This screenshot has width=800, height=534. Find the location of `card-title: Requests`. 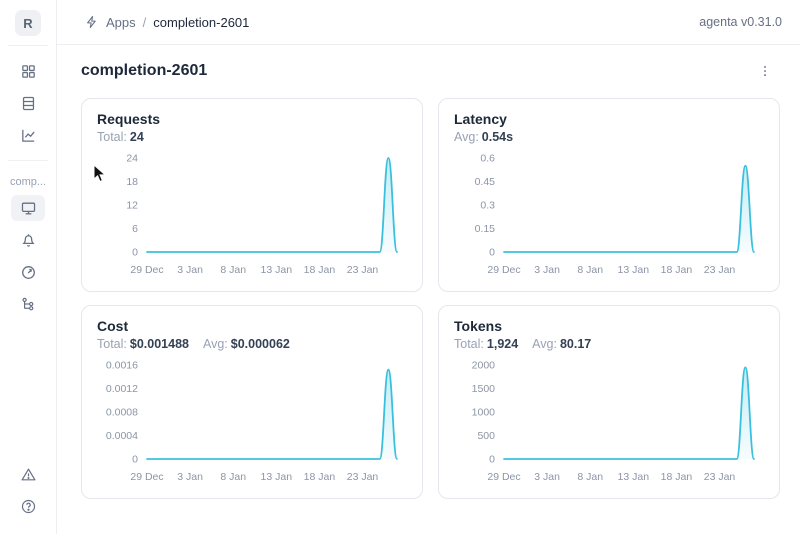

card-title: Requests is located at coordinates (129, 119).